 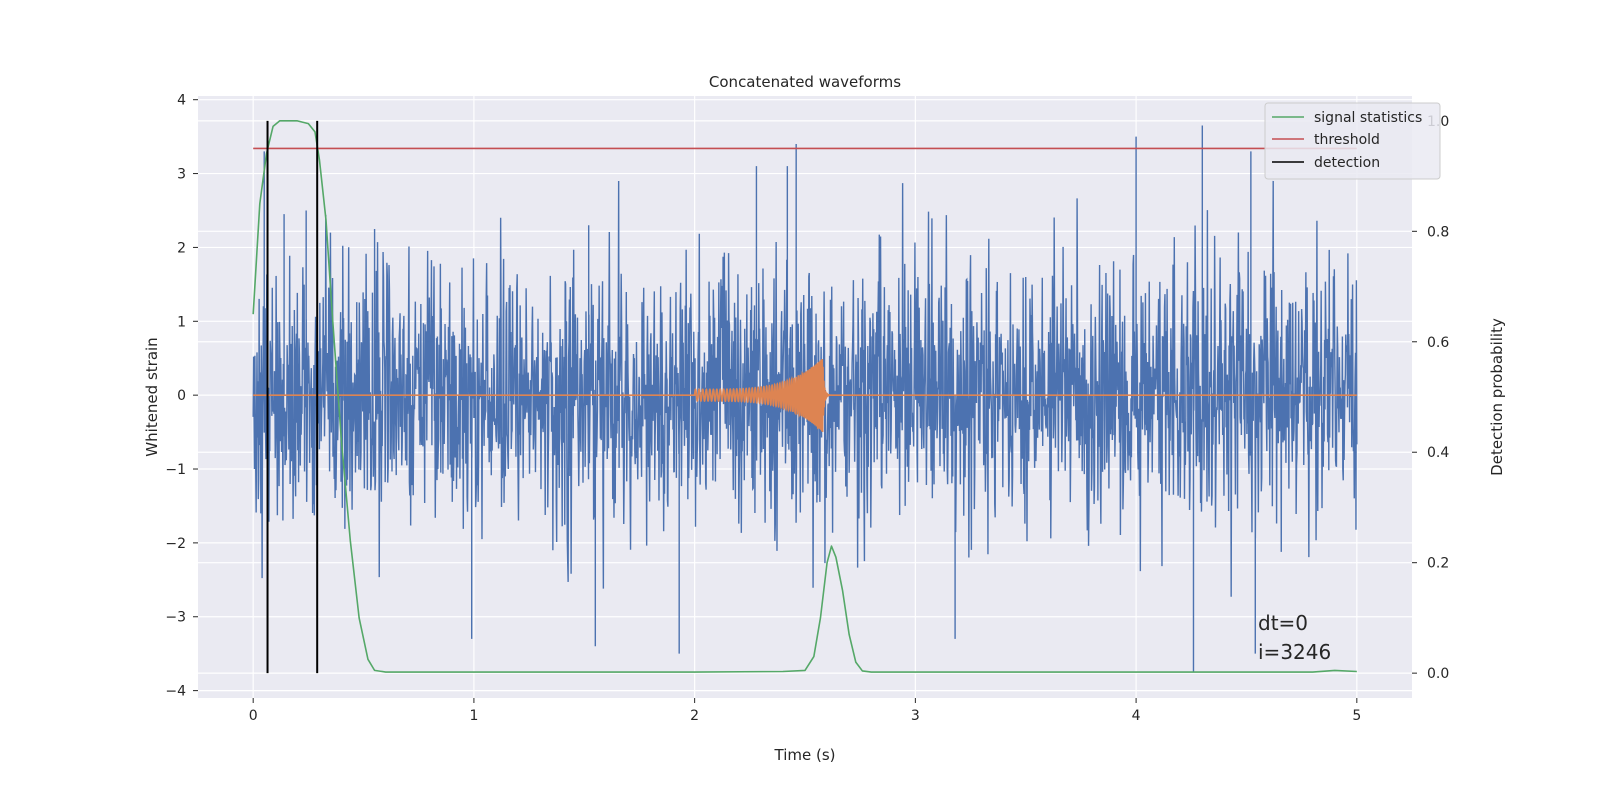 I want to click on chart-title: Concatenated waveforms, so click(x=805, y=82).